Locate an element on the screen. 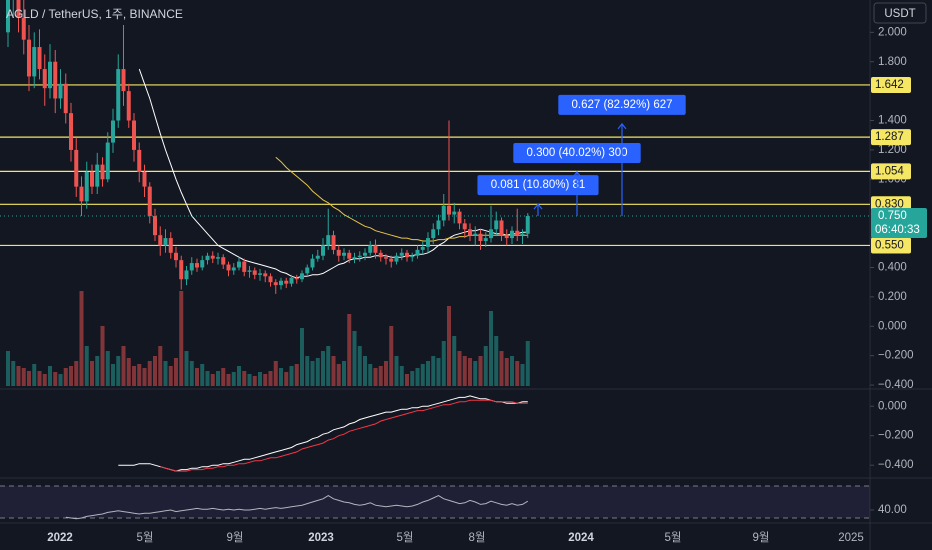  measure-label-box is located at coordinates (538, 185).